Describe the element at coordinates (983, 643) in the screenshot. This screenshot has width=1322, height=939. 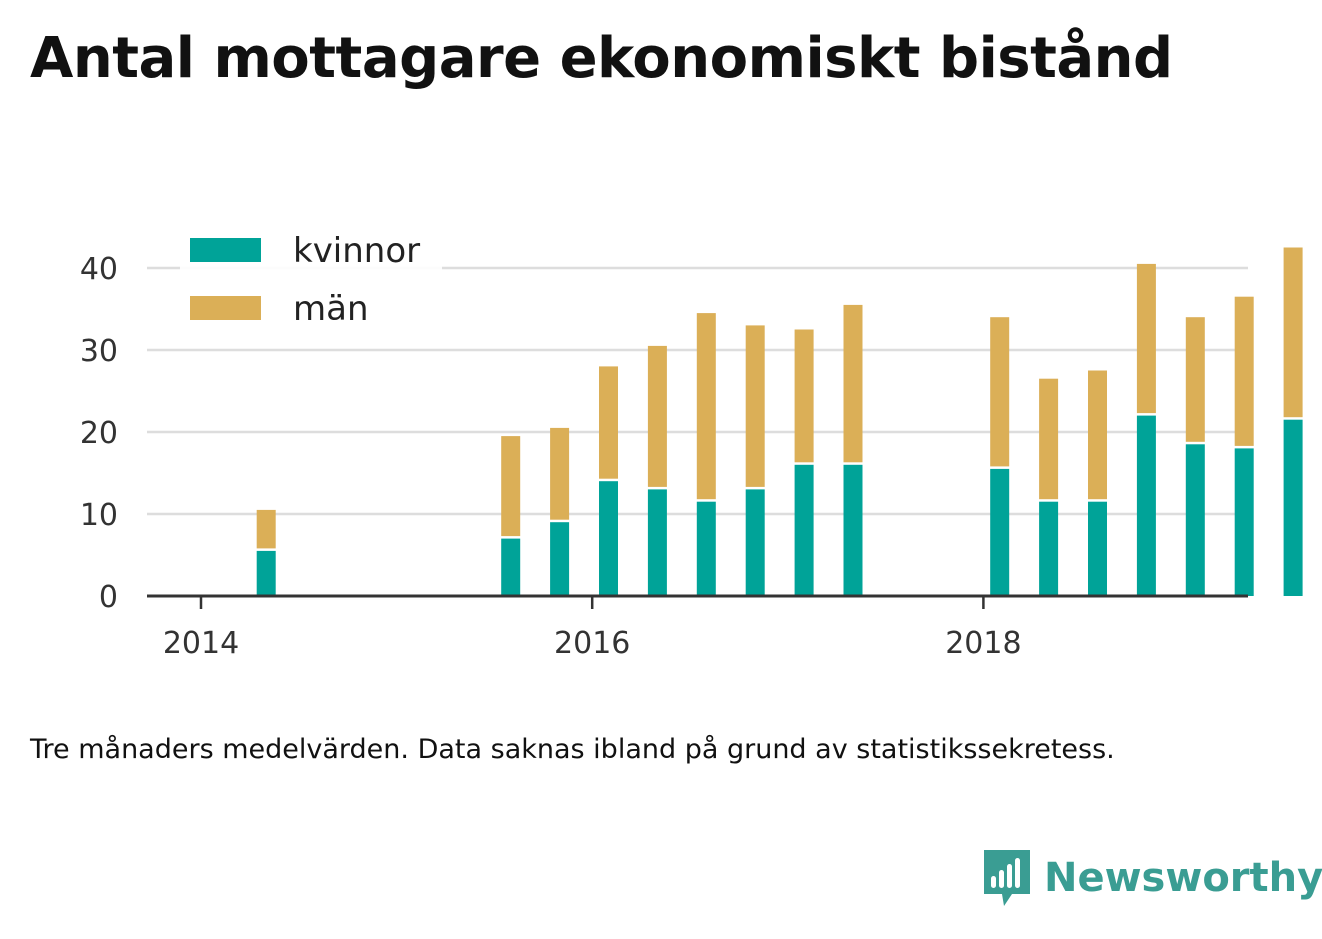
I see `x-tick-label: 2018` at that location.